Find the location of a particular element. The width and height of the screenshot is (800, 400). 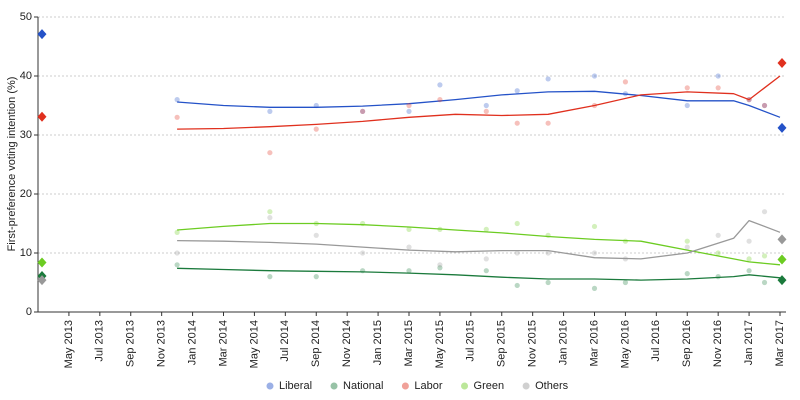

x-tick-label: May 2013 is located at coordinates (69, 344).